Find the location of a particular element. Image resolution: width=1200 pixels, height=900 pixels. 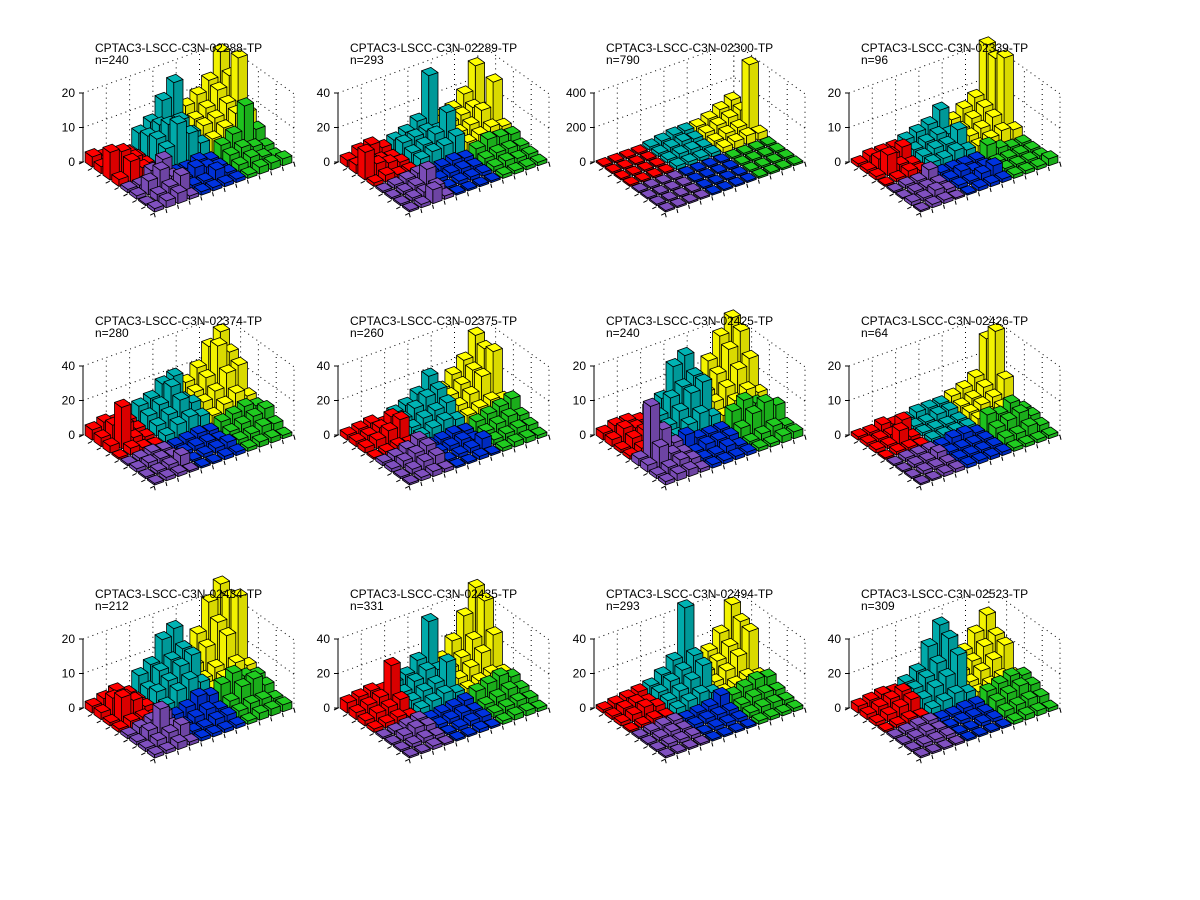

subplot-title: CPTAC3-LSCC-C3N-02434-TPn=212 is located at coordinates (178, 600).